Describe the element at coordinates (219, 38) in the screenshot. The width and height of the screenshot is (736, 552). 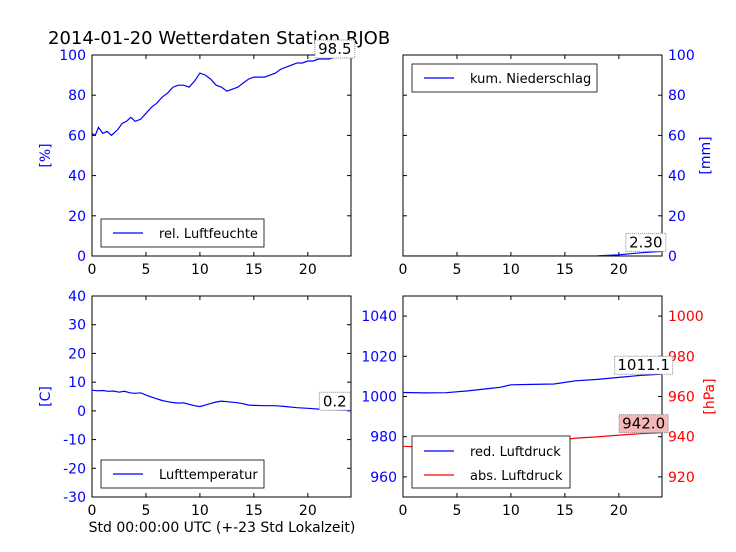
I see `figure-title: 2014-01-20 Wetterdaten Station RJOB` at that location.